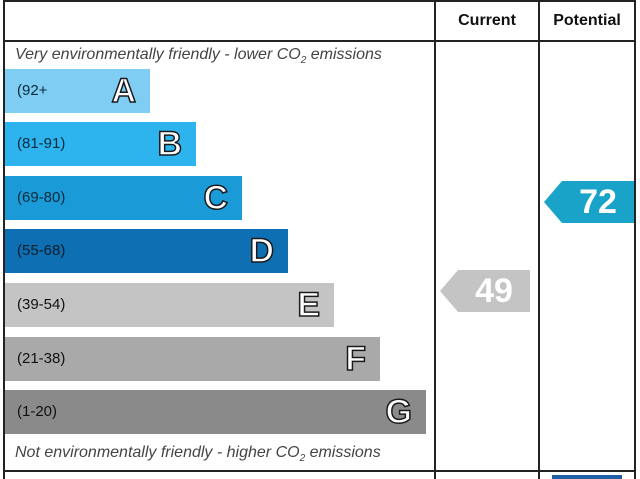  What do you see at coordinates (587, 20) in the screenshot?
I see `potential-column-header: Potential` at bounding box center [587, 20].